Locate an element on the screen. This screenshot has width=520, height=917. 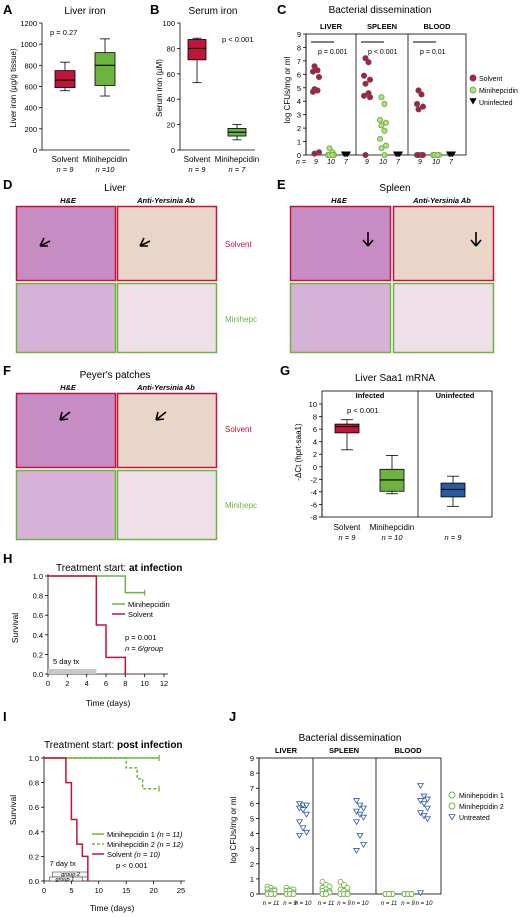
panel-d-img-he-mini-bg is located at coordinates (66, 318).